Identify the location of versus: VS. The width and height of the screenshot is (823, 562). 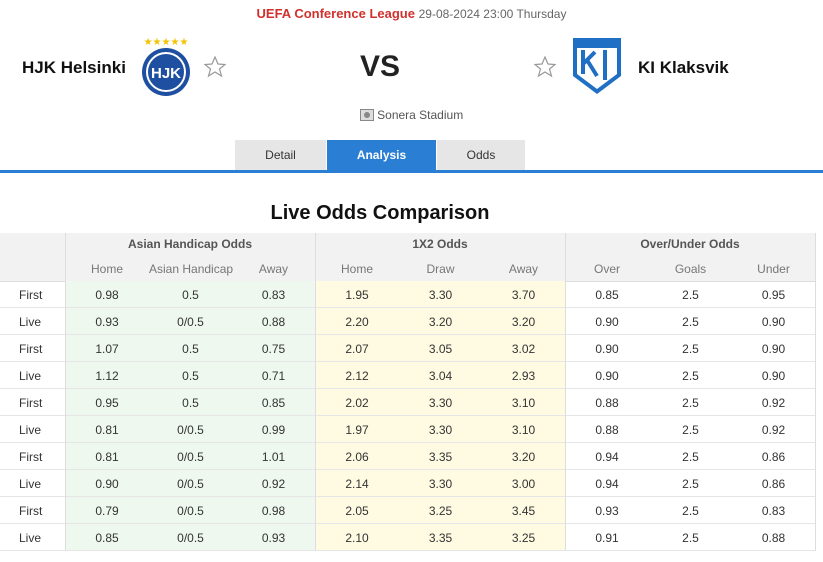
(380, 66).